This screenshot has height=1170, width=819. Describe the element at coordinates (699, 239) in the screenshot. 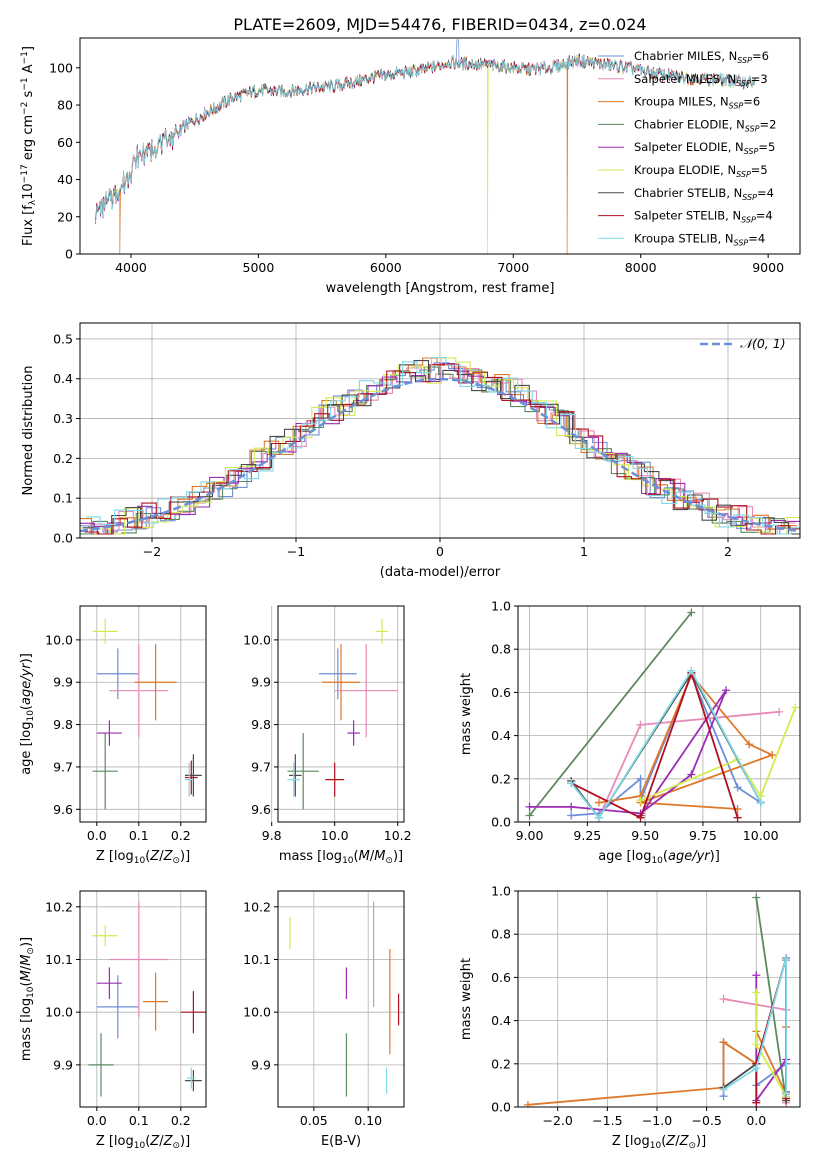

I see `legend-entry: Kroupa STELIB, NSSP=4` at that location.